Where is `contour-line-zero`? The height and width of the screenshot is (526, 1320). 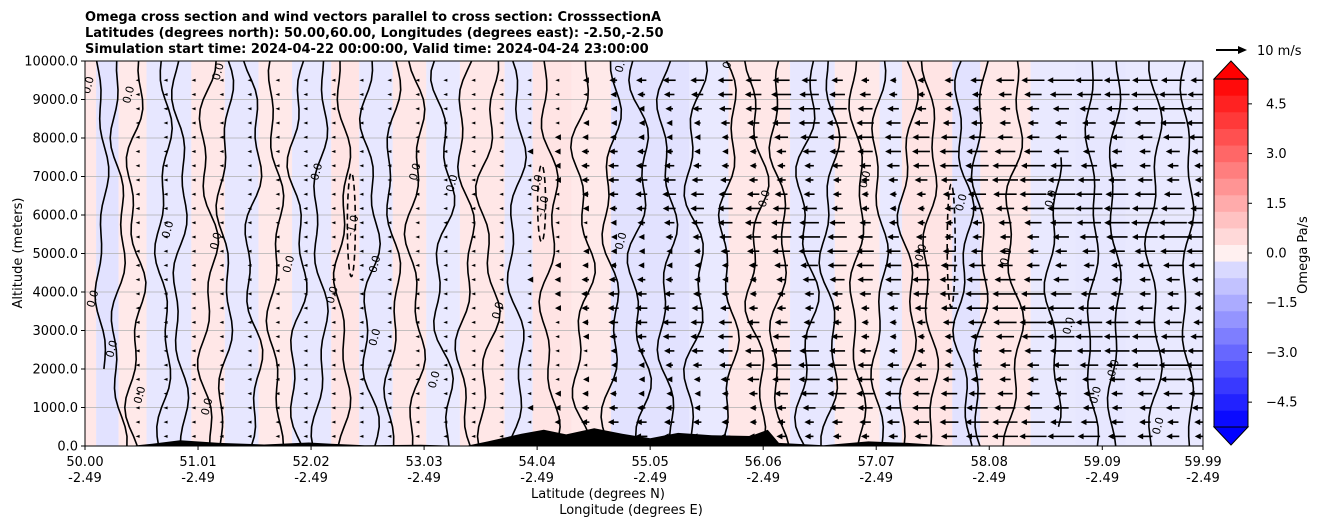 contour-line-zero is located at coordinates (415, 253).